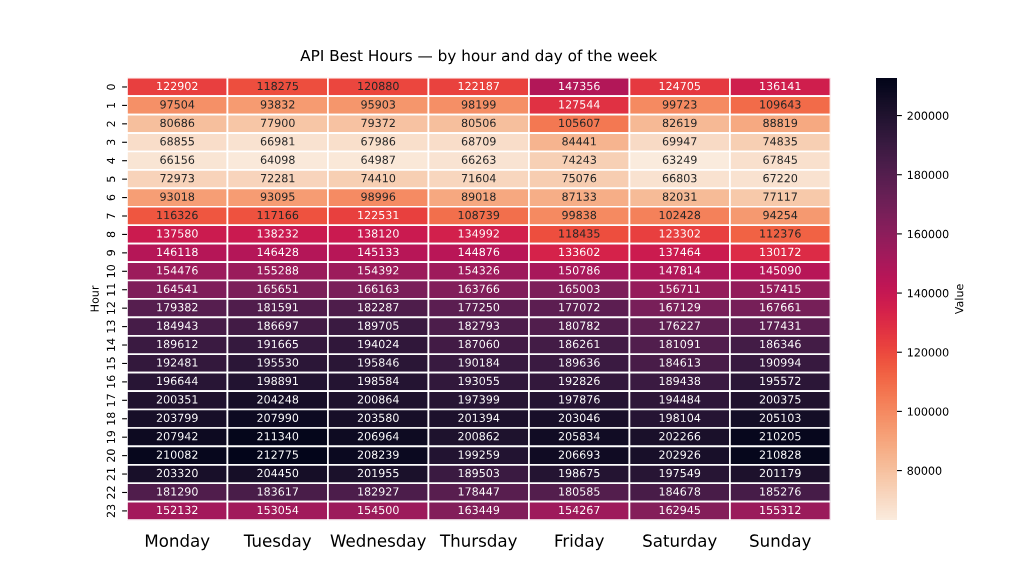  I want to click on y-tick-label: 13, so click(111, 326).